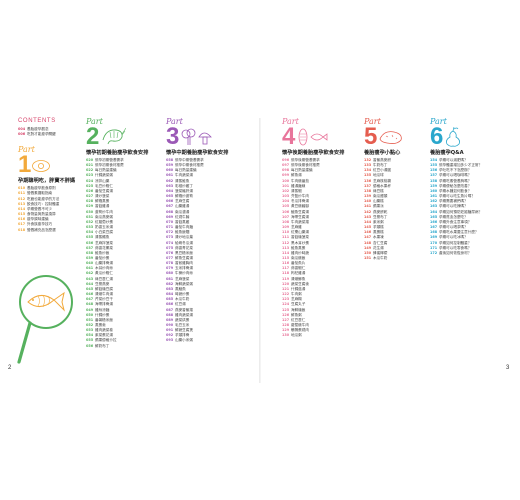 The width and height of the screenshot is (520, 500). What do you see at coordinates (434, 232) in the screenshot?
I see `toc-page-number: 168` at bounding box center [434, 232].